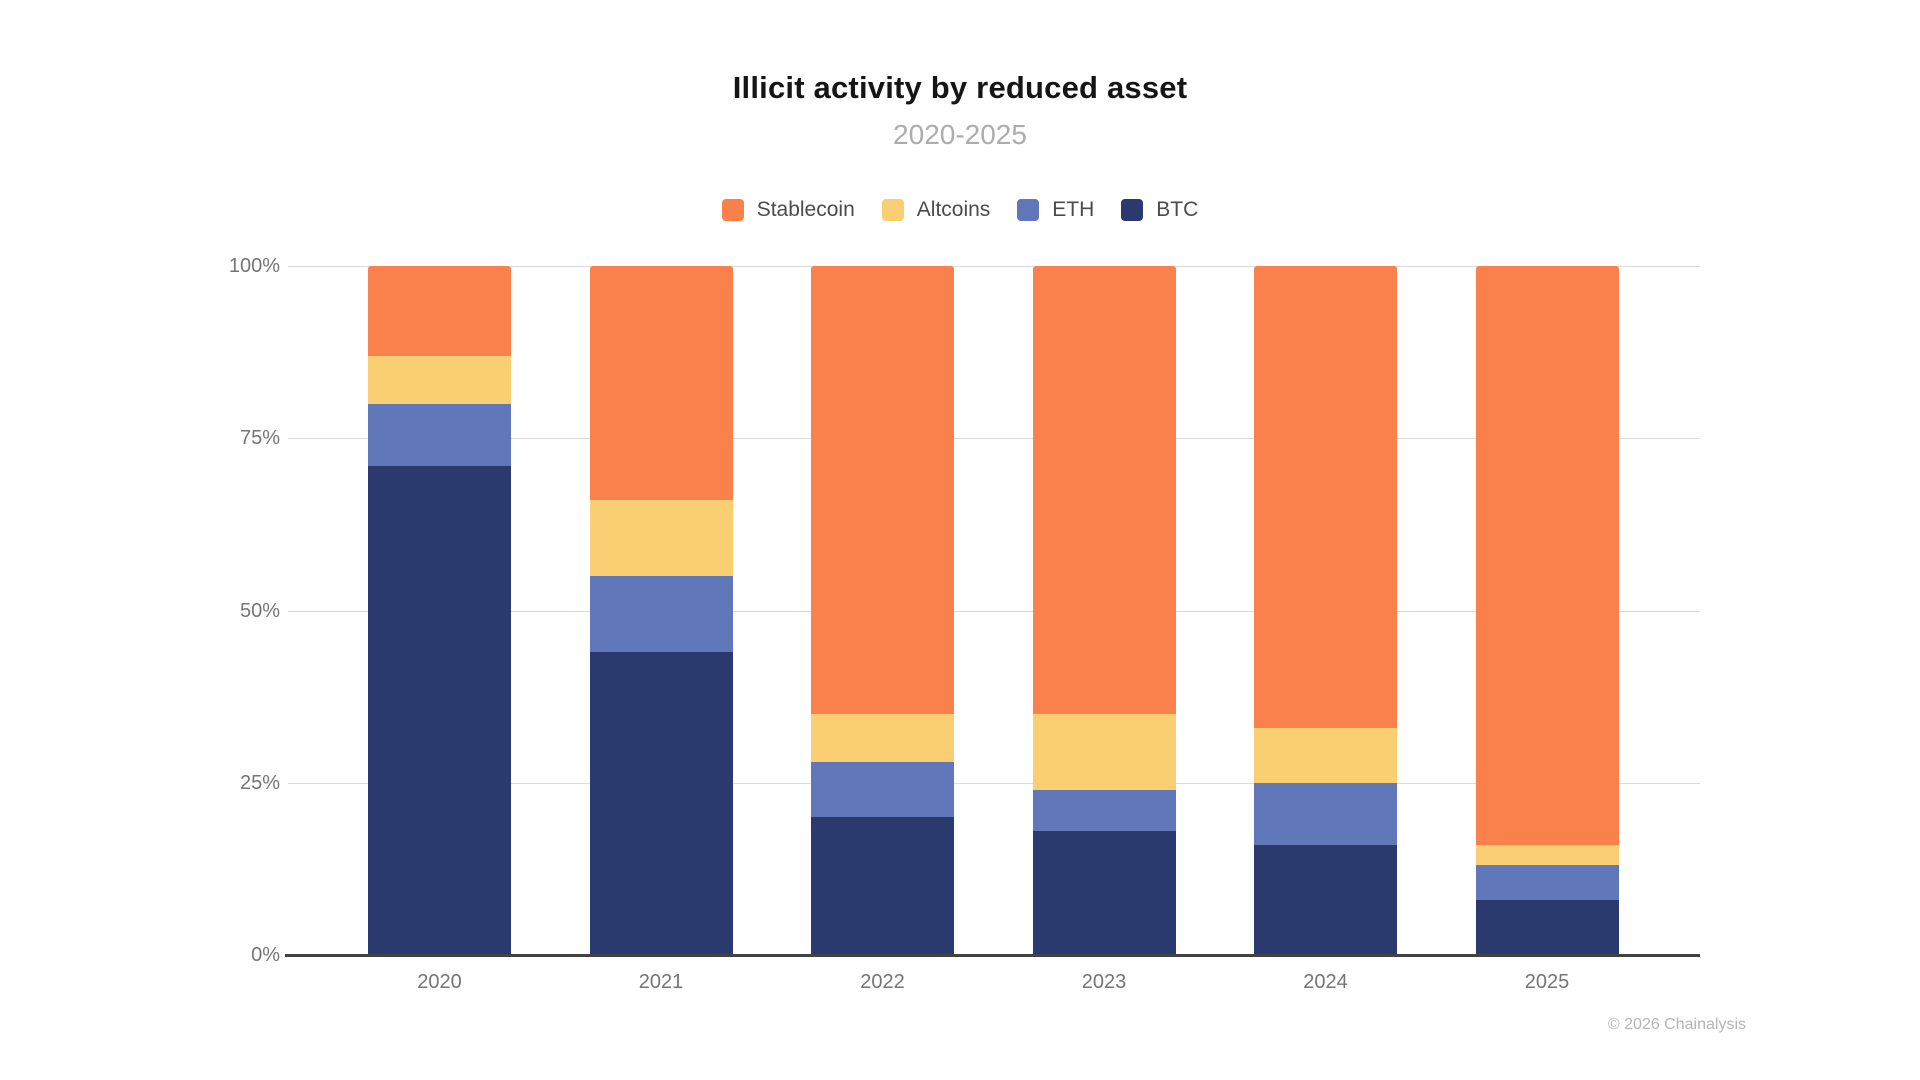 Image resolution: width=1920 pixels, height=1080 pixels. Describe the element at coordinates (953, 209) in the screenshot. I see `legend-label-altcoins: Altcoins` at that location.